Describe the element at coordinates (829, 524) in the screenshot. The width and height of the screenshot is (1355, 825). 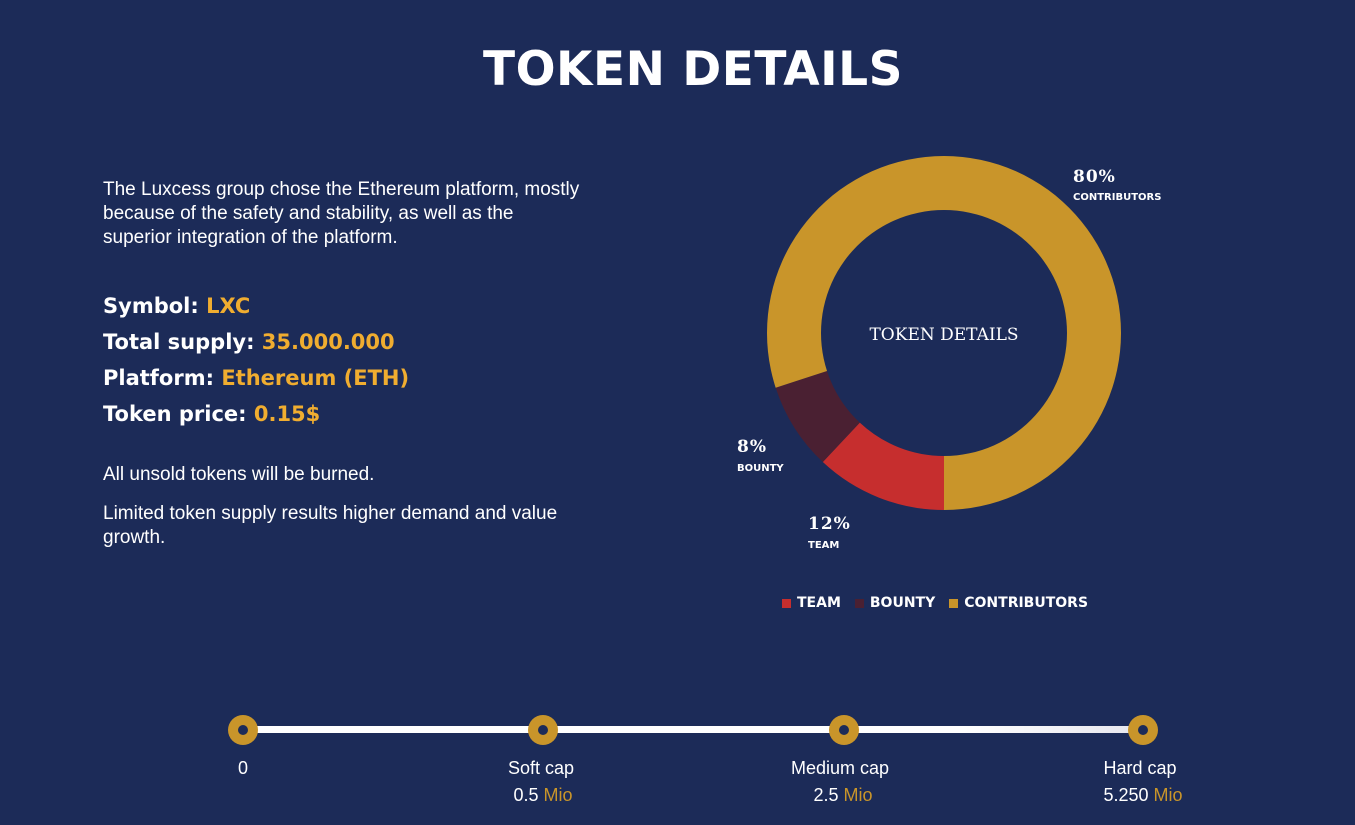
I see `slice-label-team: 12%` at that location.